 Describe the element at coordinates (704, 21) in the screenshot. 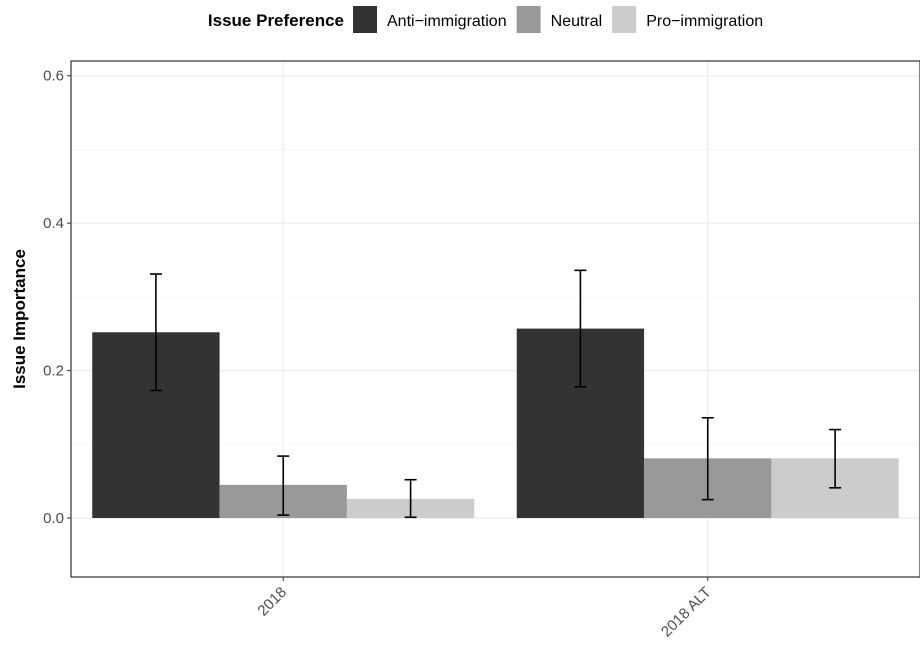

I see `legend-label: Pro−immigration` at that location.